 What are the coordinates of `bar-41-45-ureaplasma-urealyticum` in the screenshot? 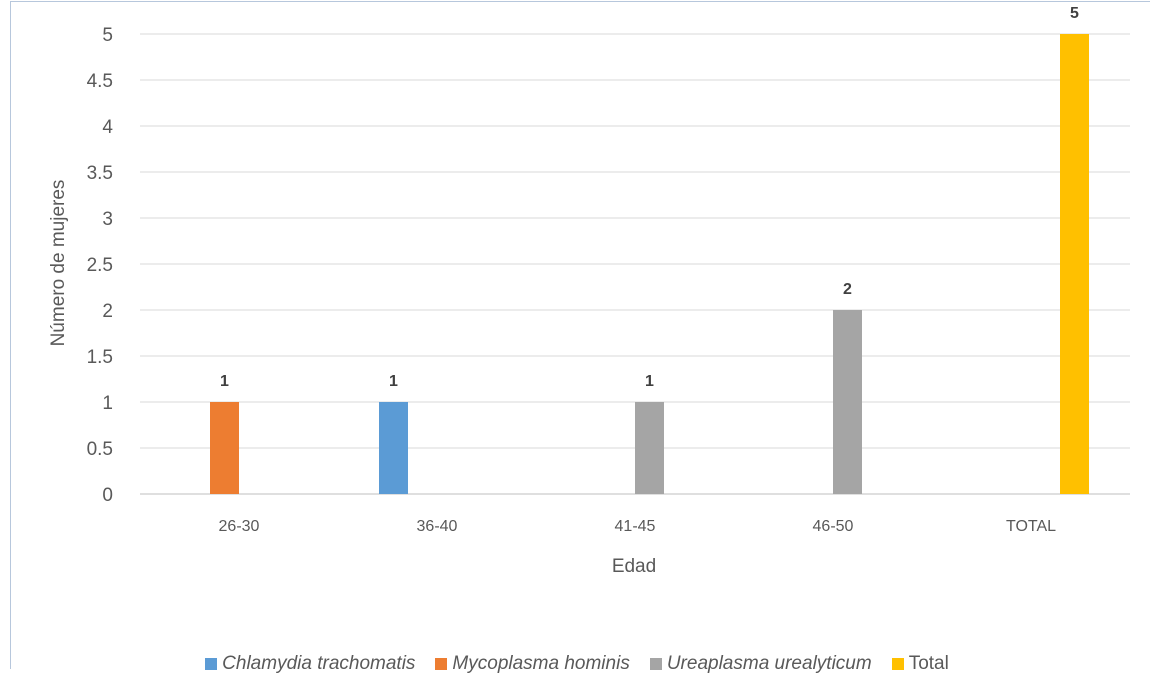 It's located at (649, 448).